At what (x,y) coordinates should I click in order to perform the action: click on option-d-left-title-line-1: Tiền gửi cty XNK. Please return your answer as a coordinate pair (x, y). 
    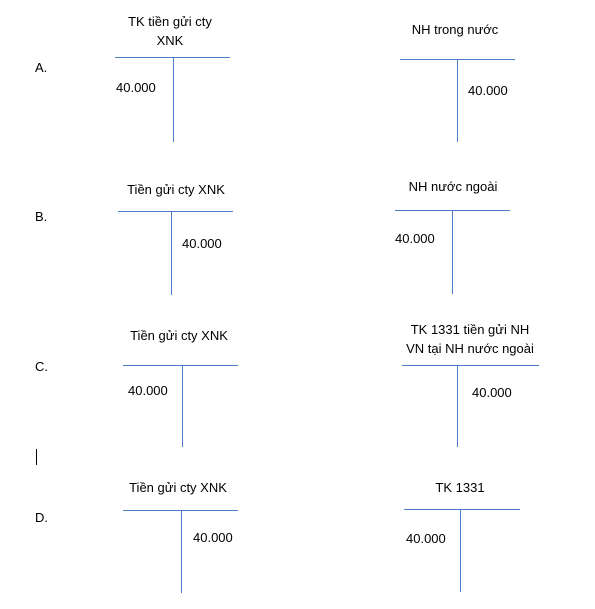
    Looking at the image, I should click on (178, 487).